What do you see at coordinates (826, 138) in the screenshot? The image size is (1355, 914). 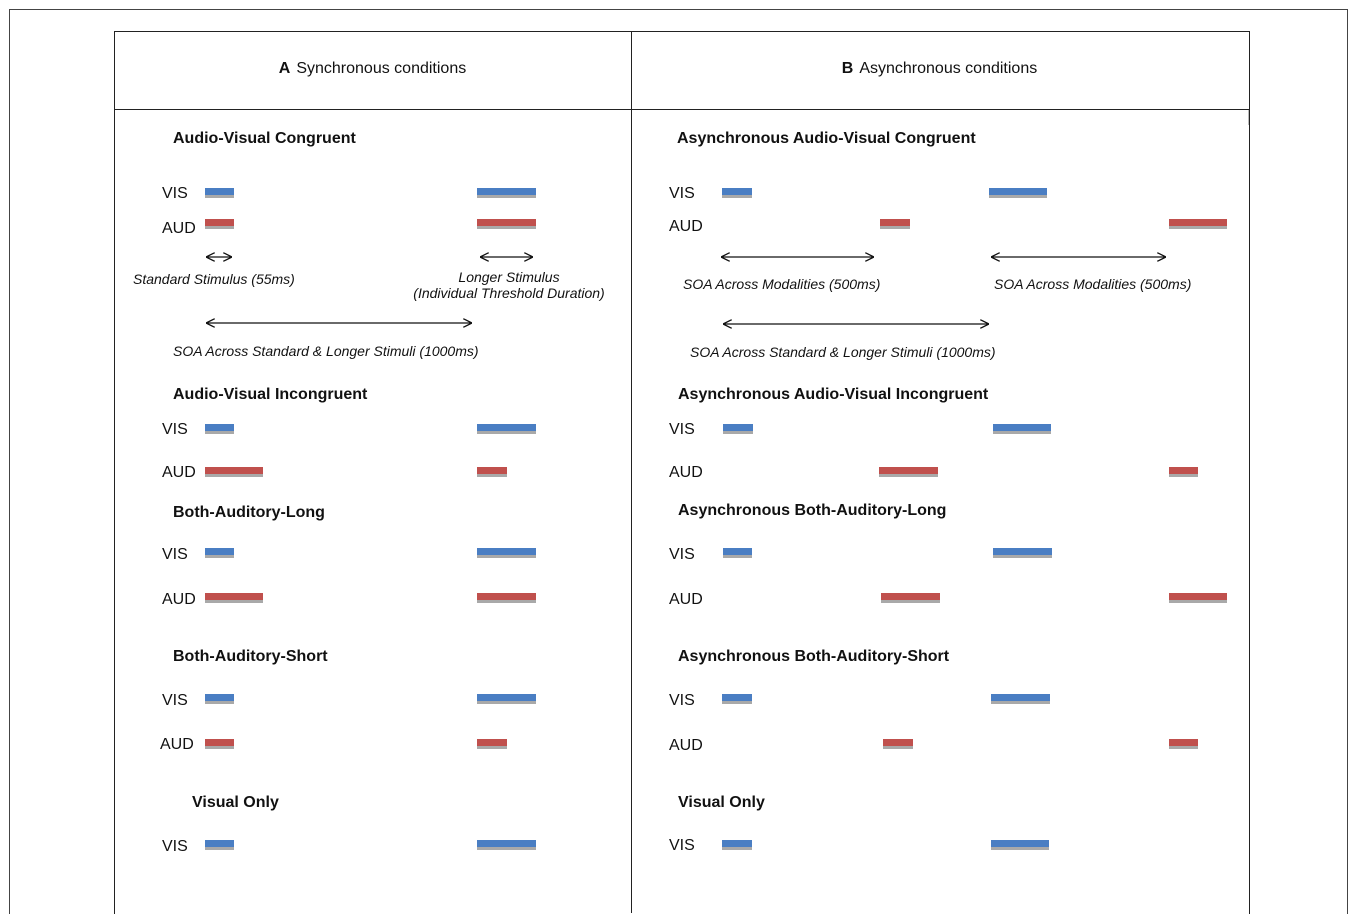 I see `condition-title-b-av-congruent: Asynchronous Audio-Visual Congruent` at bounding box center [826, 138].